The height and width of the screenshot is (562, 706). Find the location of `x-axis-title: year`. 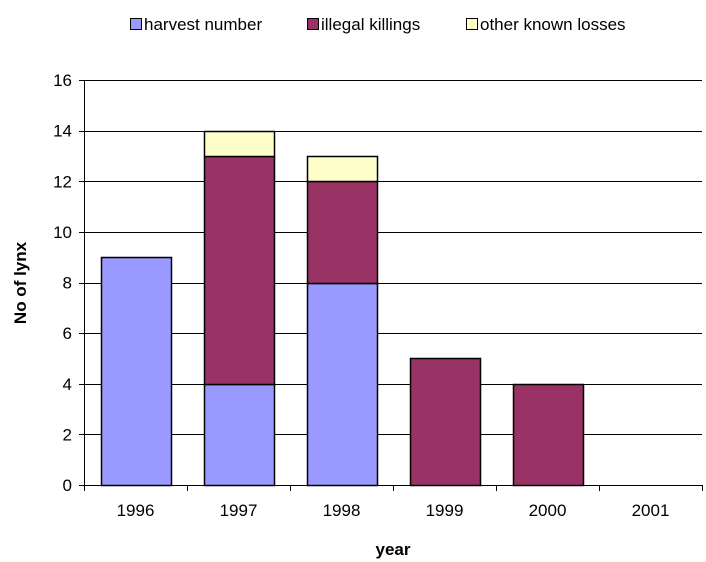

x-axis-title: year is located at coordinates (393, 549).